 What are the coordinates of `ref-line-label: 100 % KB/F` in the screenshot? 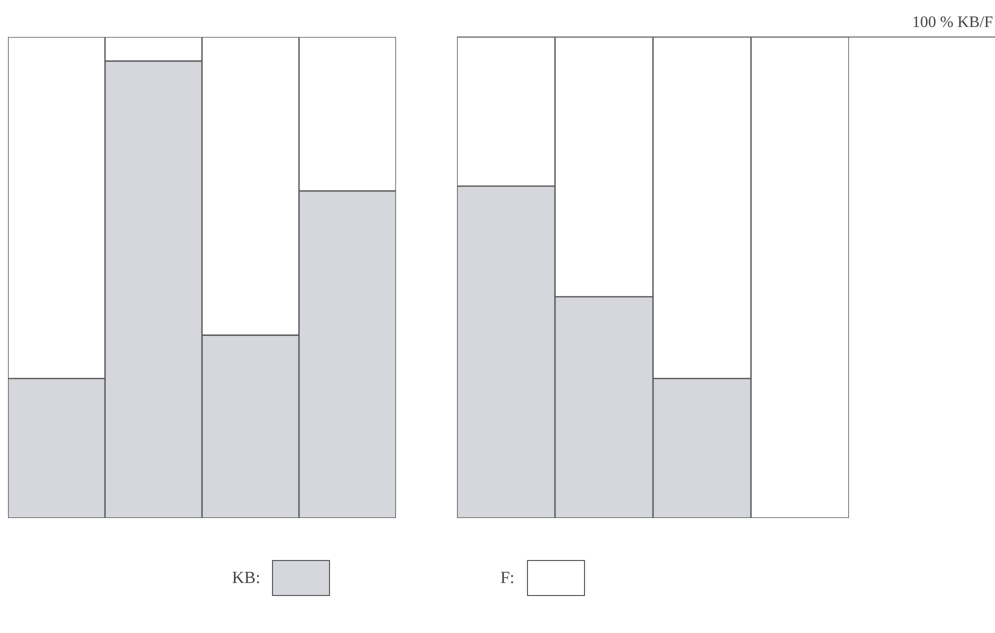 It's located at (953, 23).